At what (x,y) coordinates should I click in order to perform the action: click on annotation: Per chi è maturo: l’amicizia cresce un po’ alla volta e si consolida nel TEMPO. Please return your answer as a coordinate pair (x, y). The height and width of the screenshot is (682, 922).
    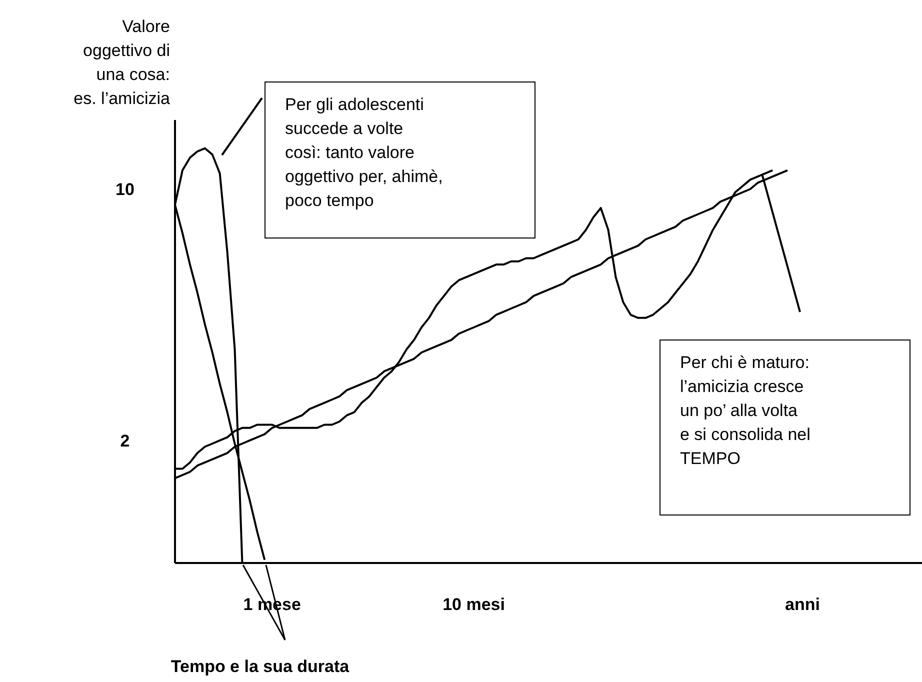
    Looking at the image, I should click on (745, 410).